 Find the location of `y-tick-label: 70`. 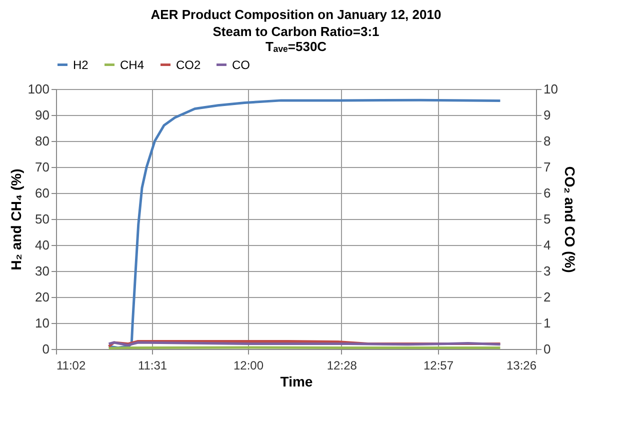

y-tick-label: 70 is located at coordinates (42, 167).